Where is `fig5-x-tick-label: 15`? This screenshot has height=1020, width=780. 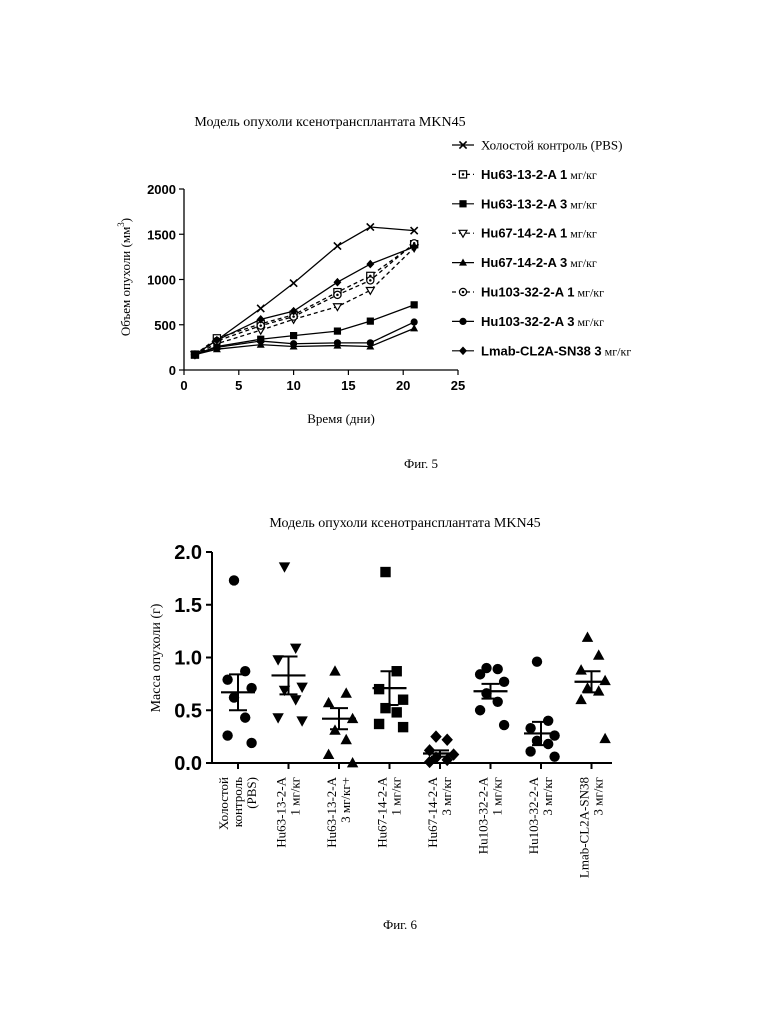
fig5-x-tick-label: 15 is located at coordinates (348, 385).